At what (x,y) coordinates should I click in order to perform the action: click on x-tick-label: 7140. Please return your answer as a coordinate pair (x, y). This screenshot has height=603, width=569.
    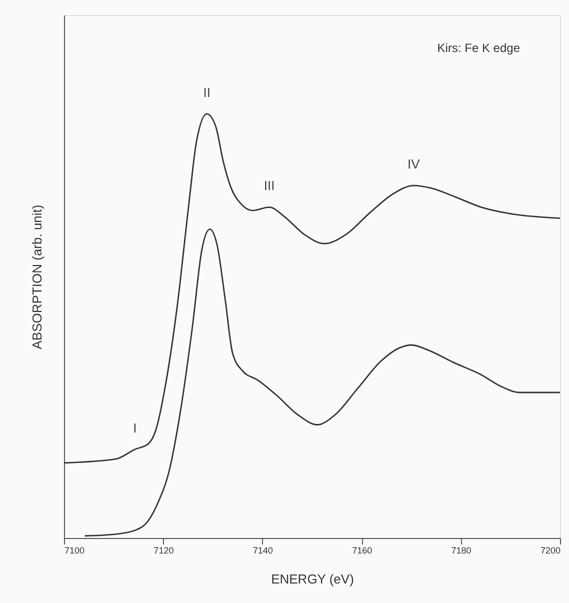
    Looking at the image, I should click on (262, 551).